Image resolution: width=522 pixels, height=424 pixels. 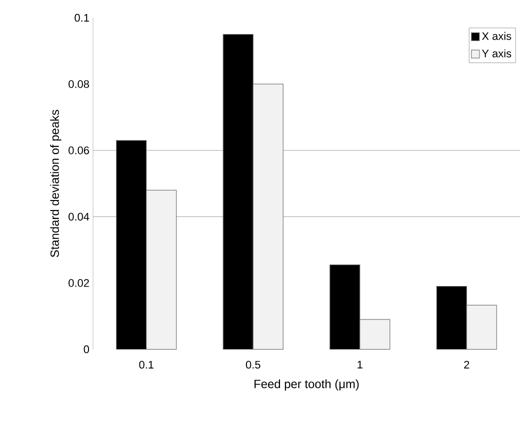 What do you see at coordinates (497, 36) in the screenshot?
I see `legend-label: X axis` at bounding box center [497, 36].